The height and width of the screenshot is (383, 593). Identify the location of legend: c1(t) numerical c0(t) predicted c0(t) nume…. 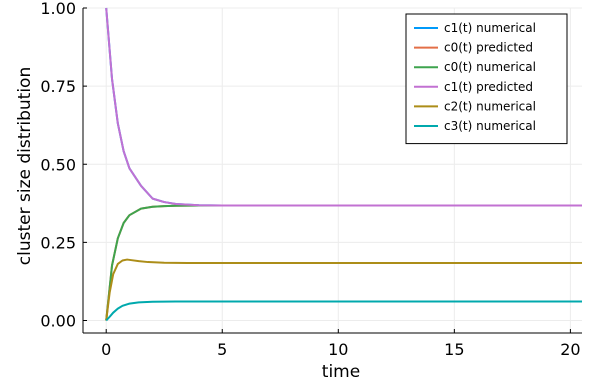
(486, 79).